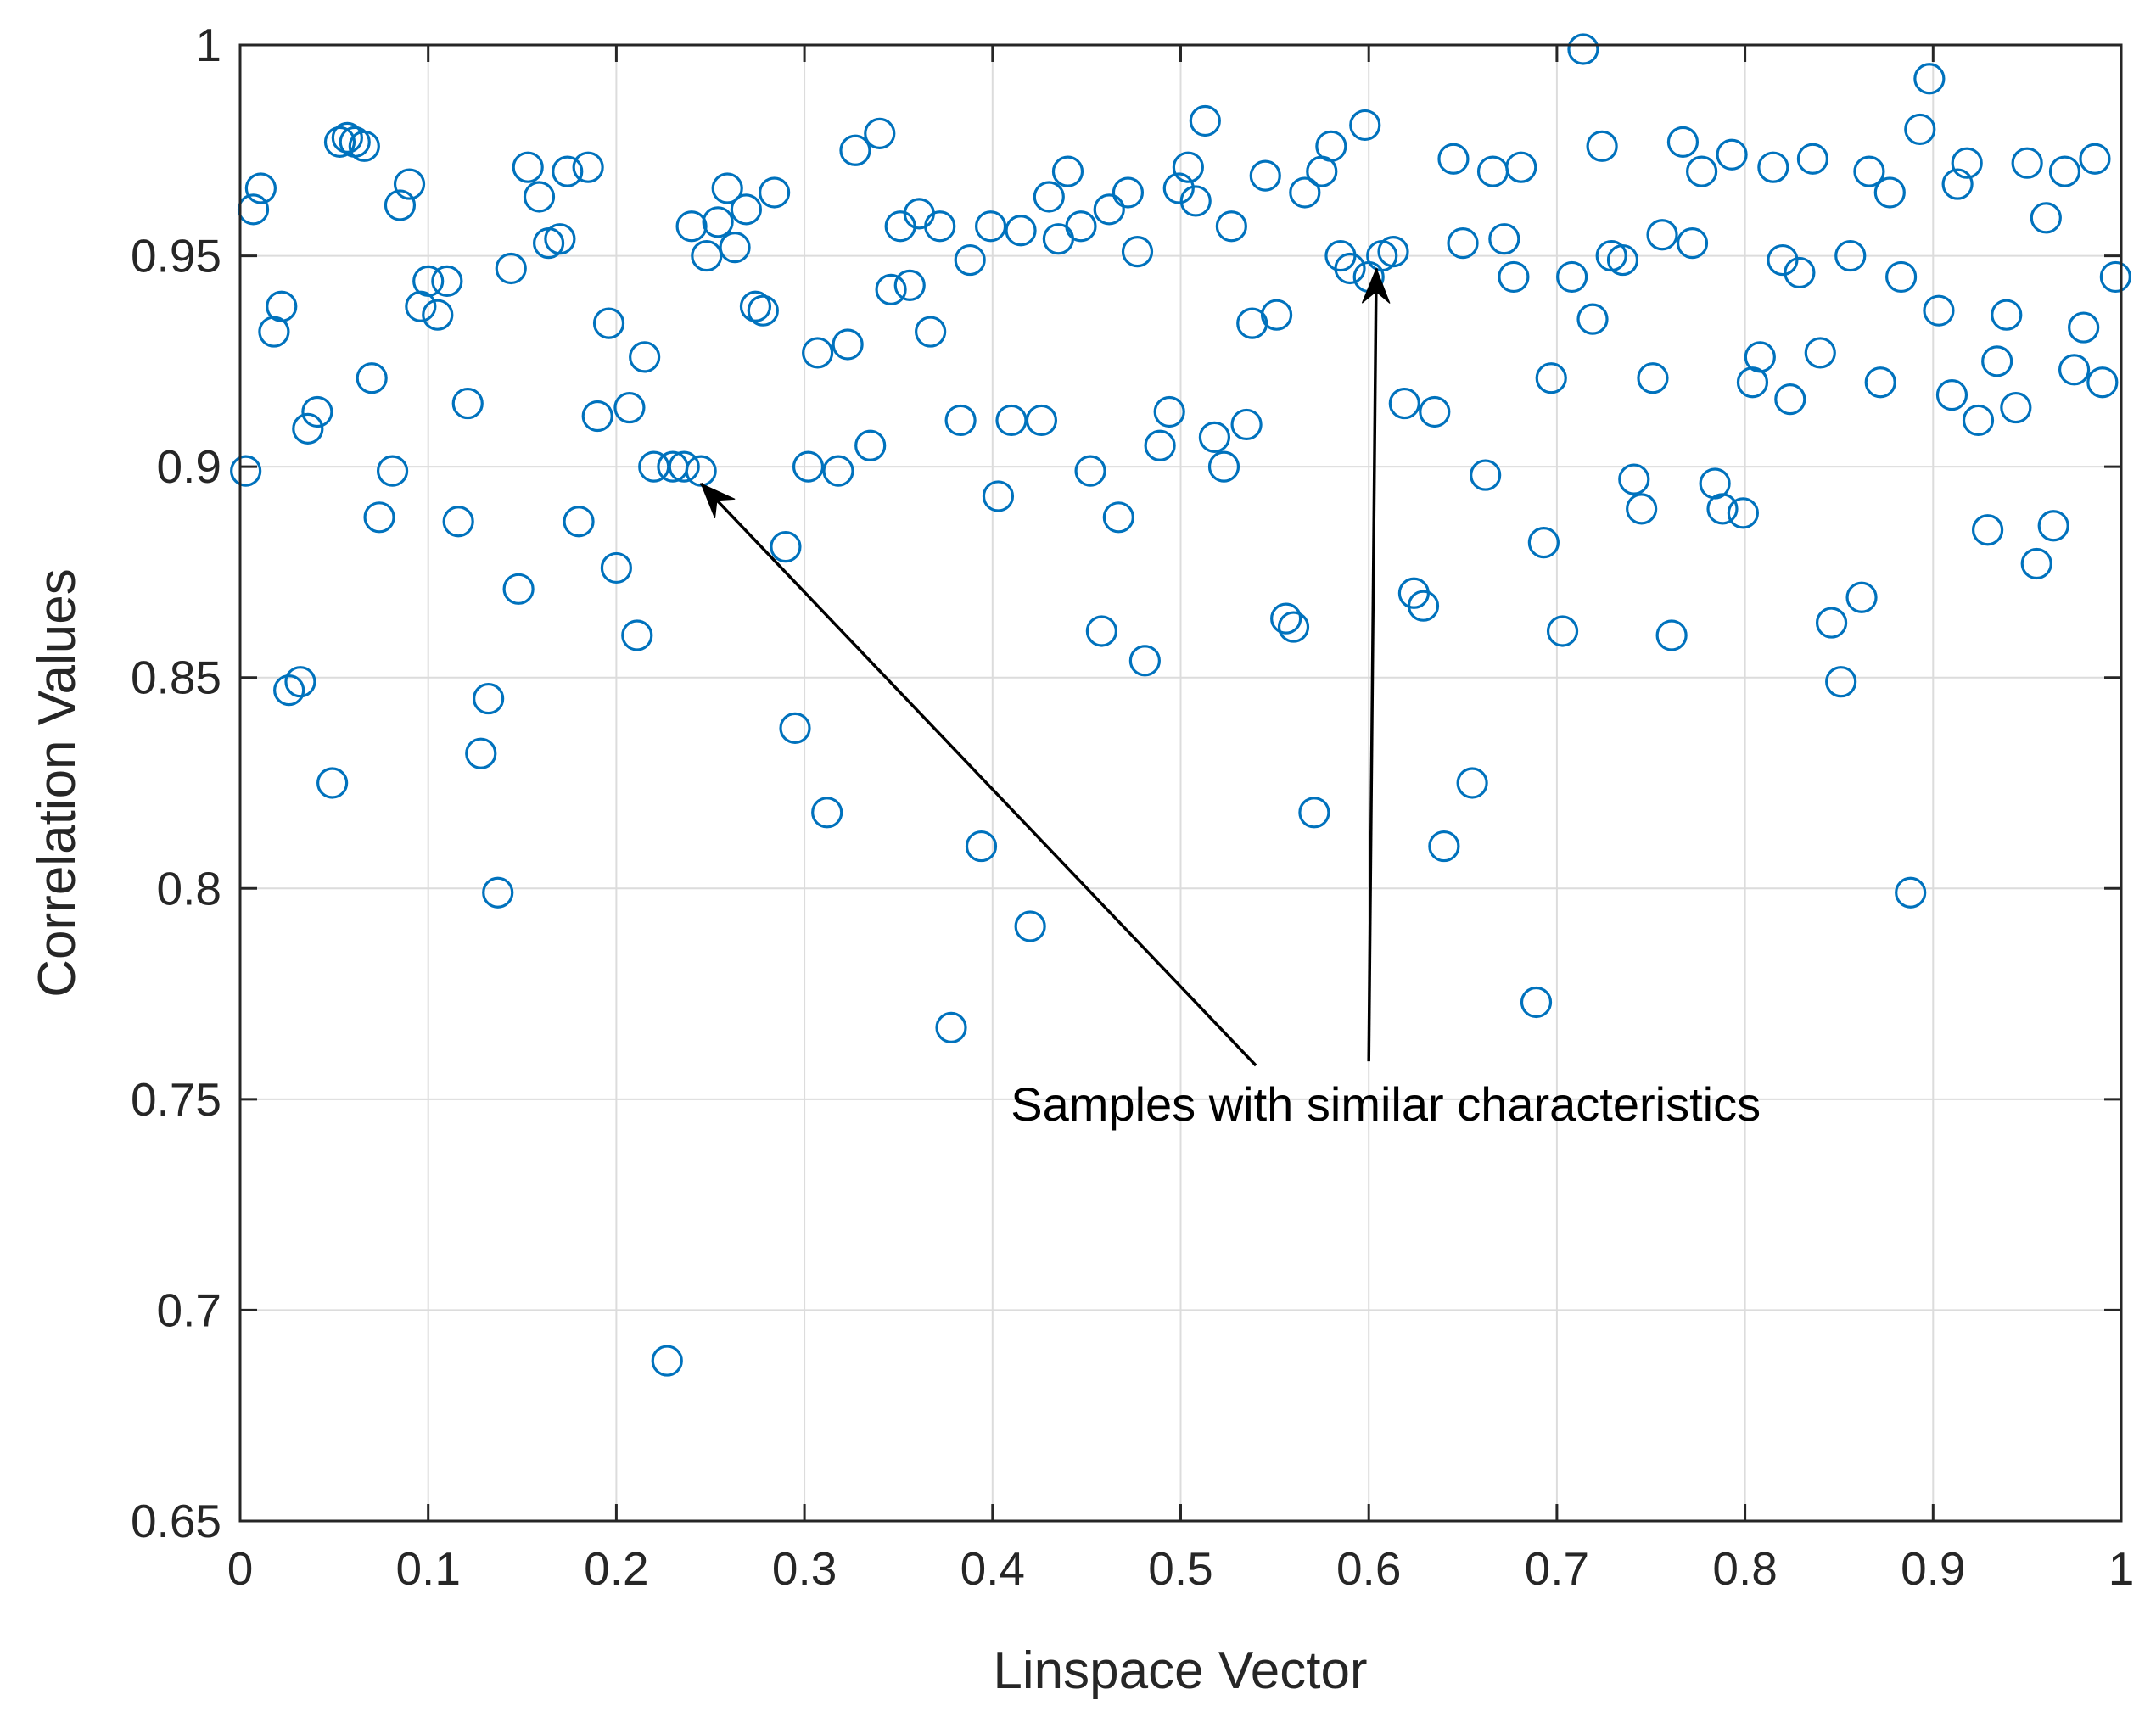 Image resolution: width=2156 pixels, height=1728 pixels. What do you see at coordinates (189, 466) in the screenshot?
I see `y-tick-label: 0.9` at bounding box center [189, 466].